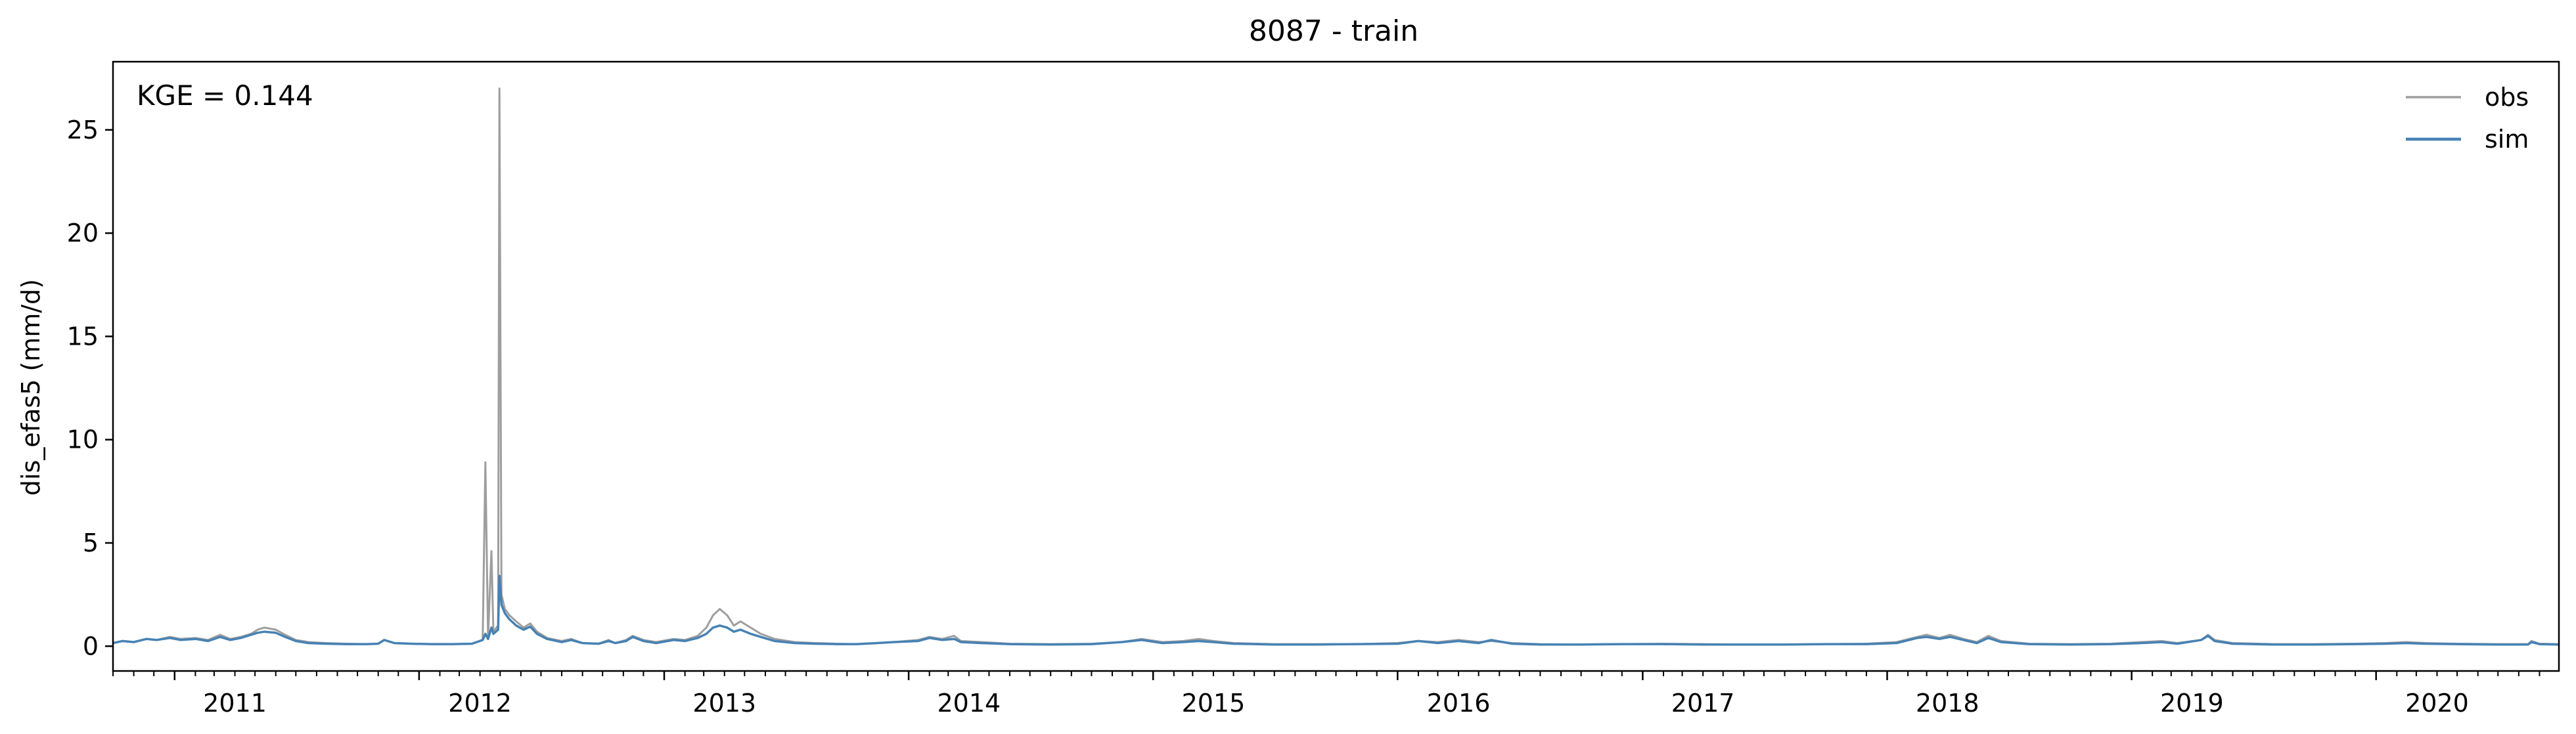 The image size is (2576, 734). Describe the element at coordinates (225, 95) in the screenshot. I see `kge-annotation: KGE = 0.144` at that location.